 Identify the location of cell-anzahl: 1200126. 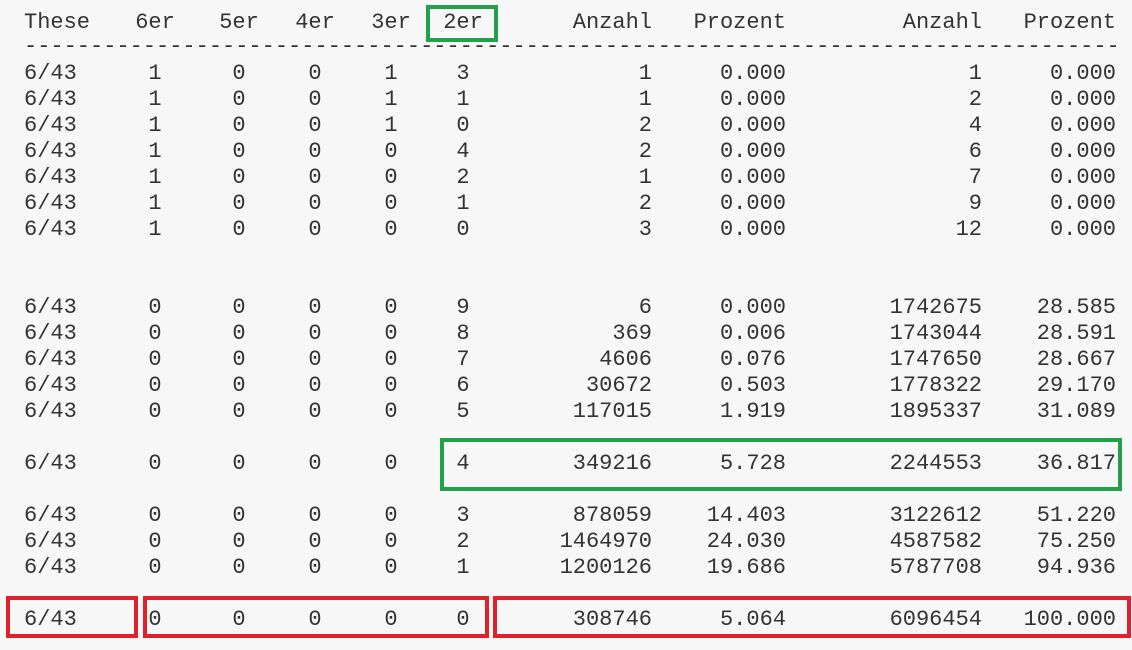
(605, 567).